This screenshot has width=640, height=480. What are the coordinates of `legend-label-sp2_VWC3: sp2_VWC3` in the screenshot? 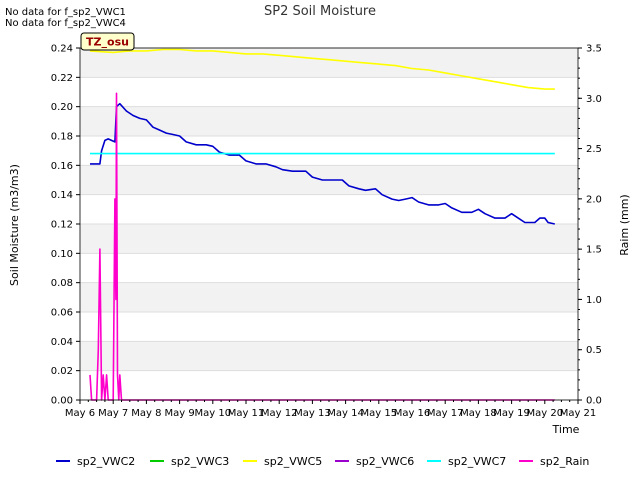 It's located at (200, 461).